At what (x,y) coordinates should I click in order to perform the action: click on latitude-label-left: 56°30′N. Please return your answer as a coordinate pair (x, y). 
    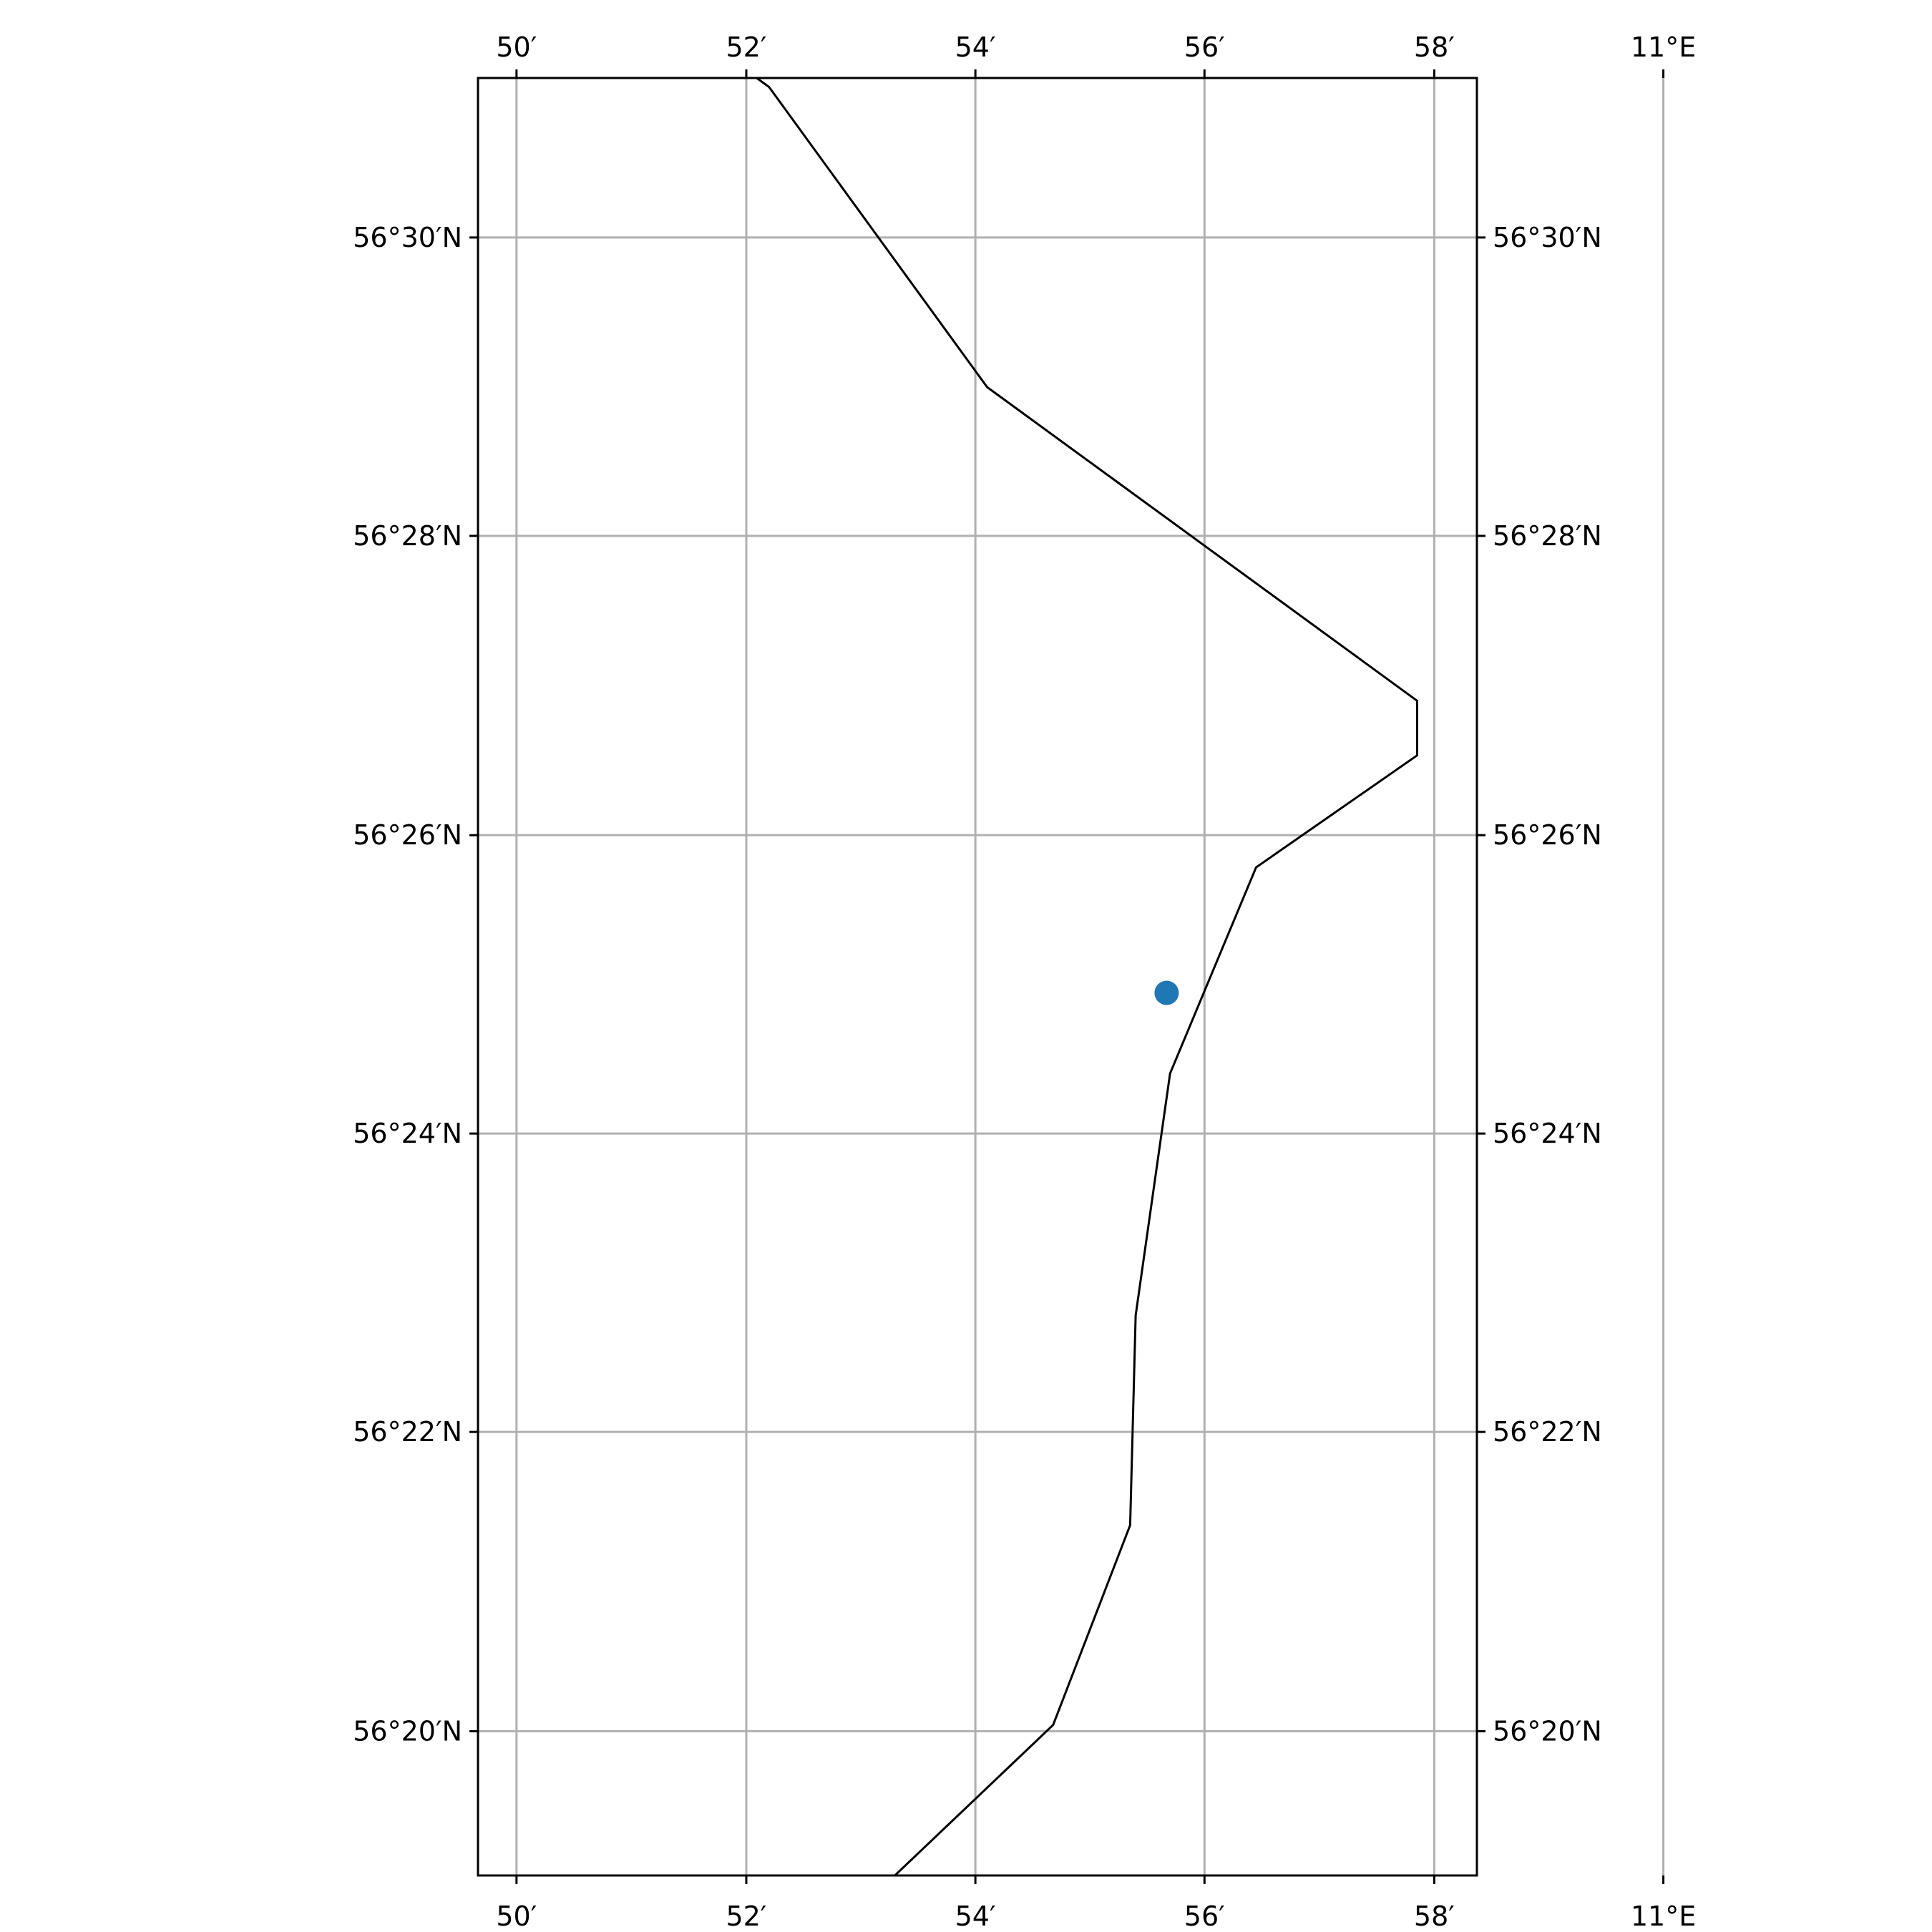
    Looking at the image, I should click on (407, 237).